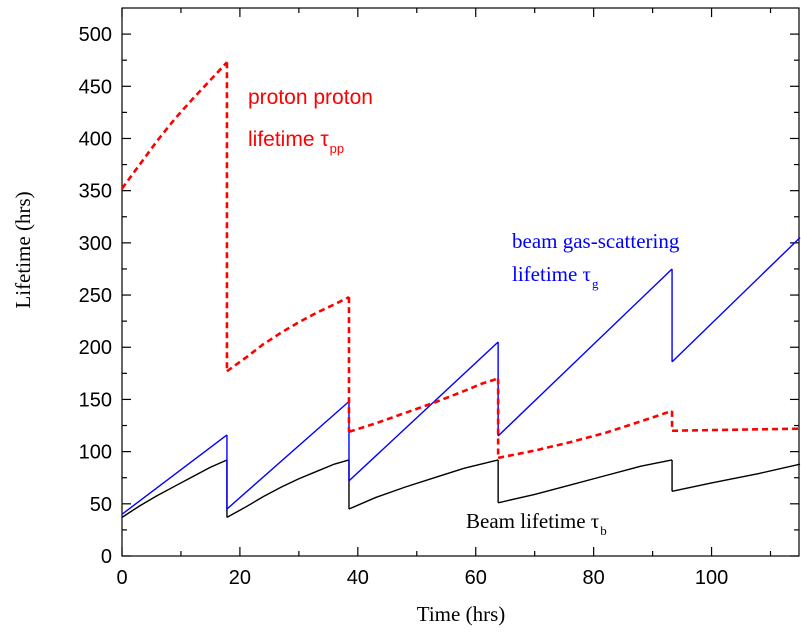 This screenshot has width=801, height=637. Describe the element at coordinates (95, 296) in the screenshot. I see `y-tick-label: 250` at that location.